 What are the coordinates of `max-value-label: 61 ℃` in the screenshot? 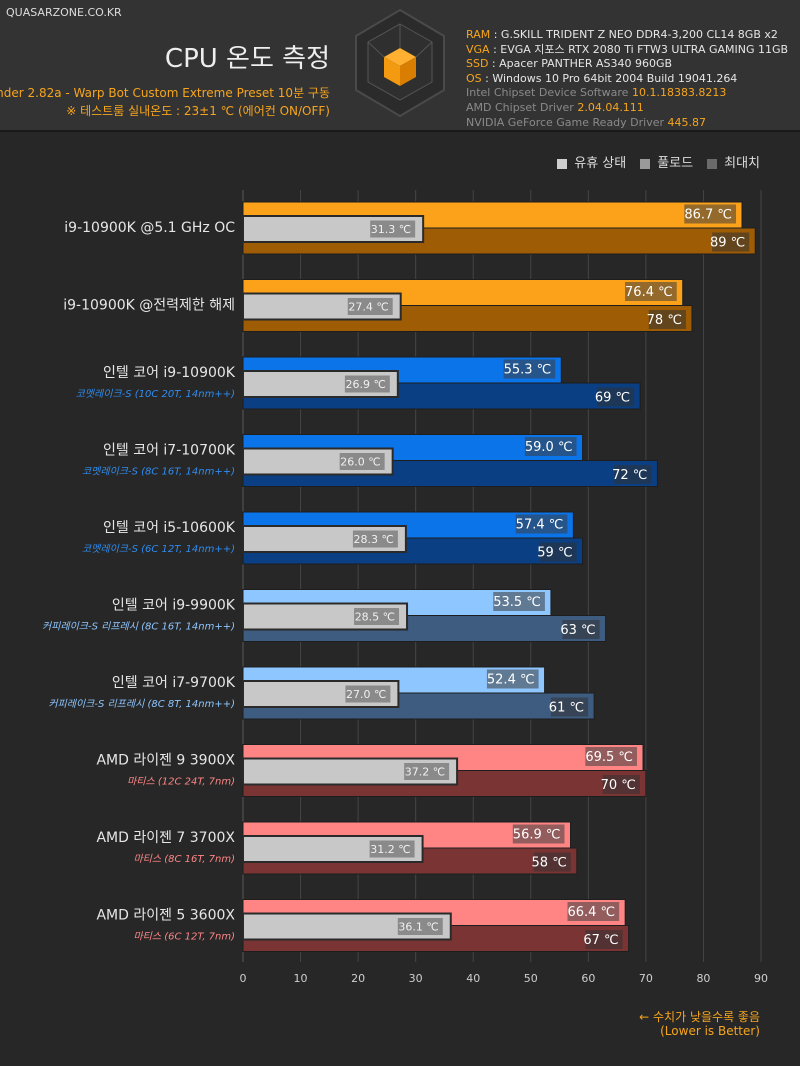 It's located at (566, 708).